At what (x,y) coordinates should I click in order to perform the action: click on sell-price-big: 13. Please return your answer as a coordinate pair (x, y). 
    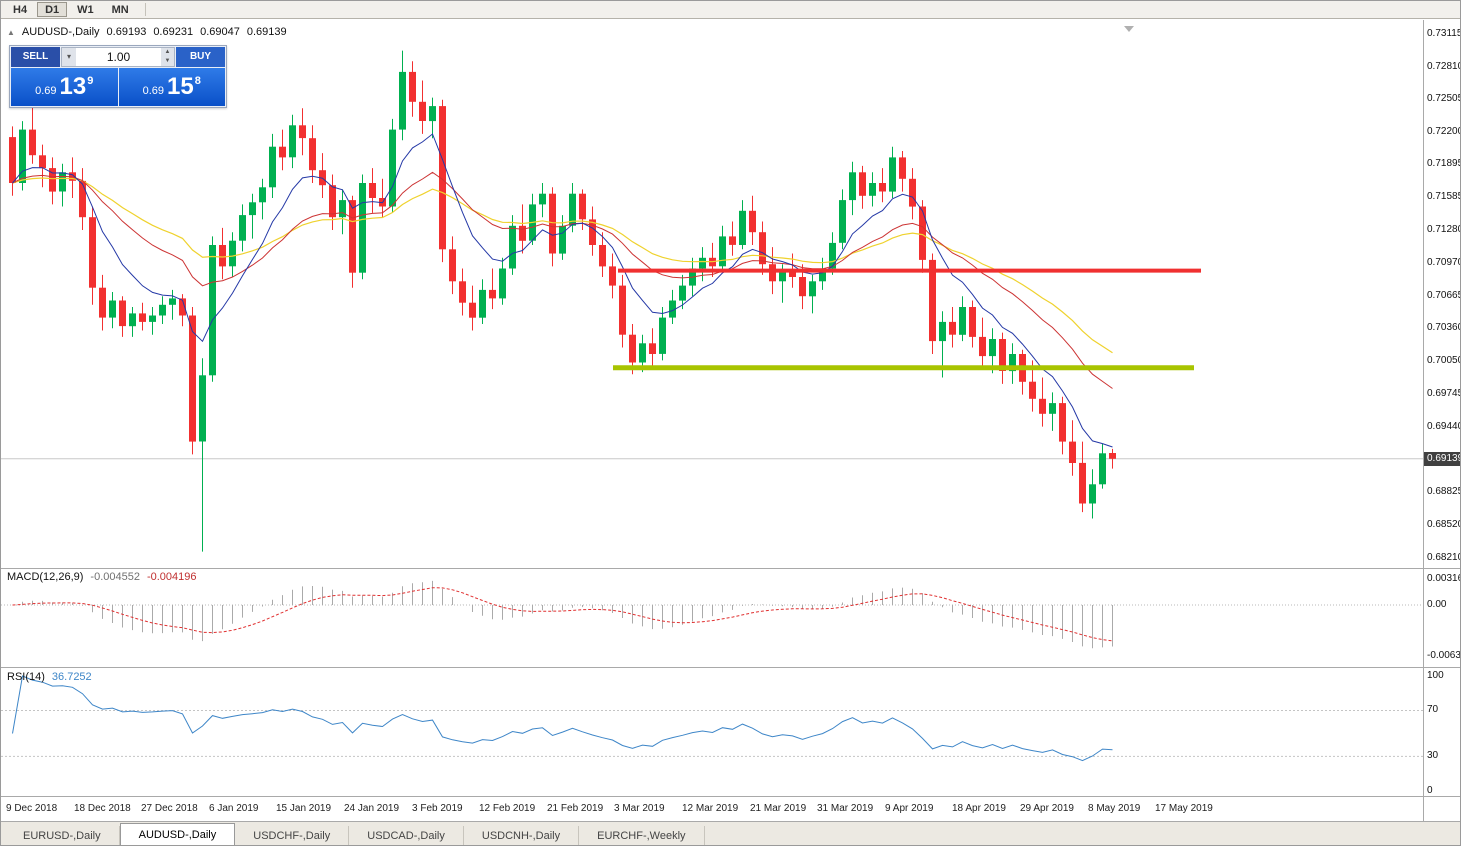
    Looking at the image, I should click on (73, 86).